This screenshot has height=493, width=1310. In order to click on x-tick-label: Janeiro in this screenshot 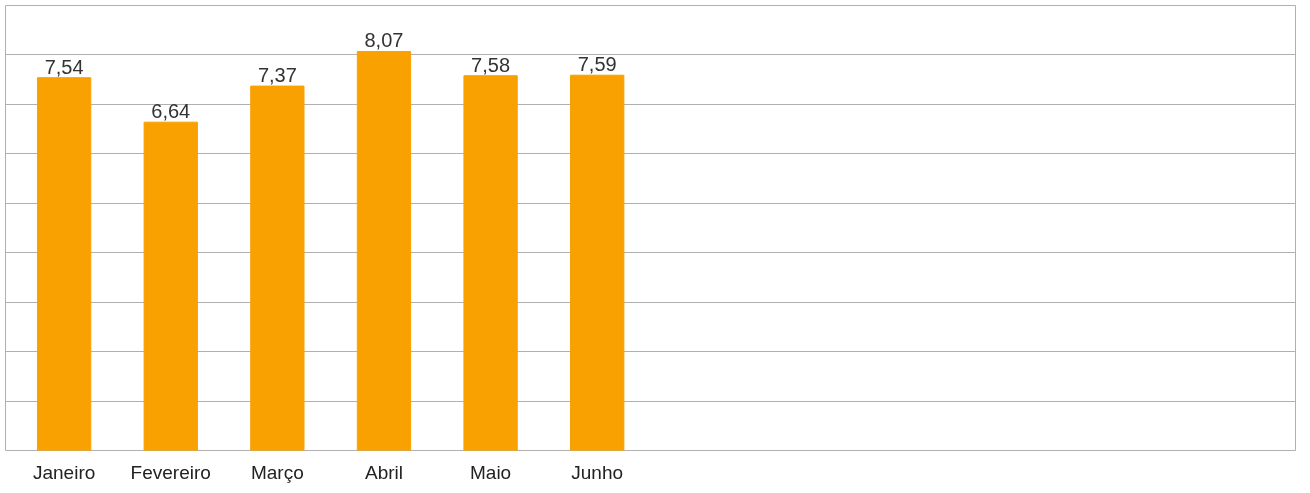, I will do `click(64, 472)`.